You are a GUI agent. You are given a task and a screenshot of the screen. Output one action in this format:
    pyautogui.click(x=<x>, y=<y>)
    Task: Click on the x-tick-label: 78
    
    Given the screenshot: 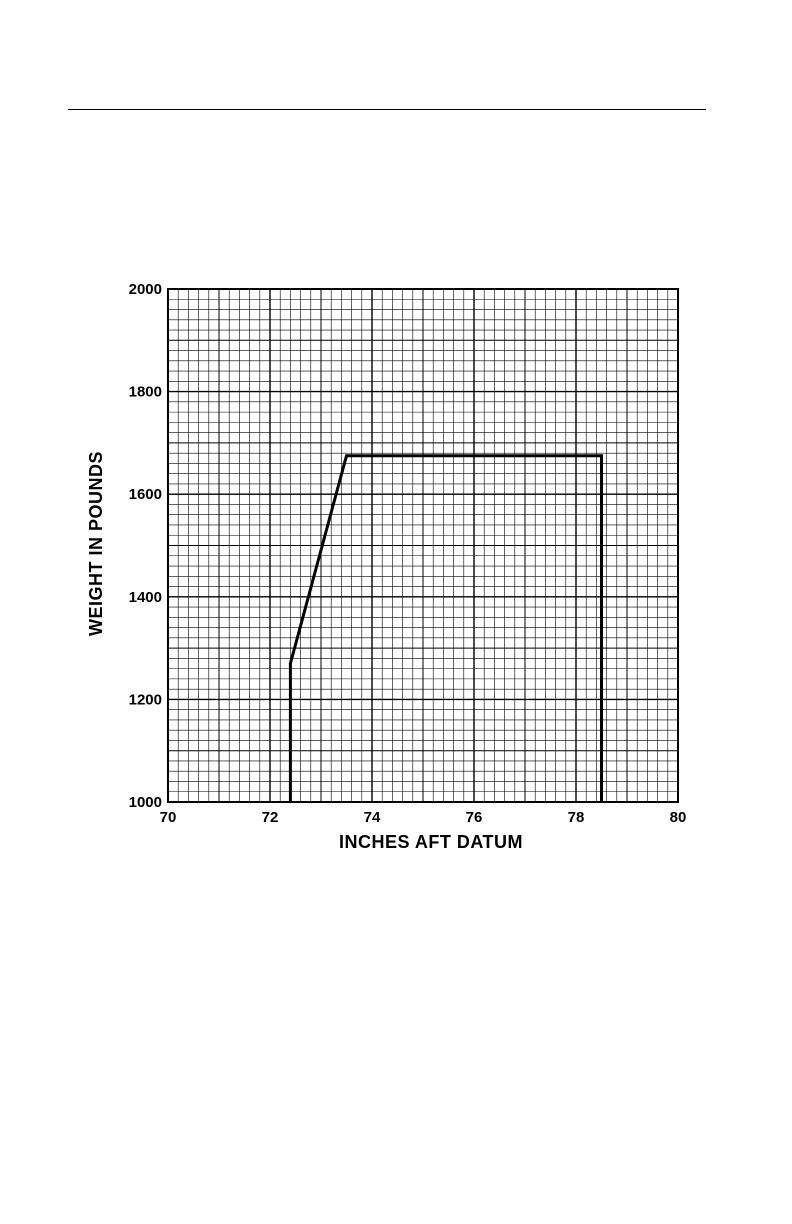 What is the action you would take?
    pyautogui.click(x=576, y=817)
    